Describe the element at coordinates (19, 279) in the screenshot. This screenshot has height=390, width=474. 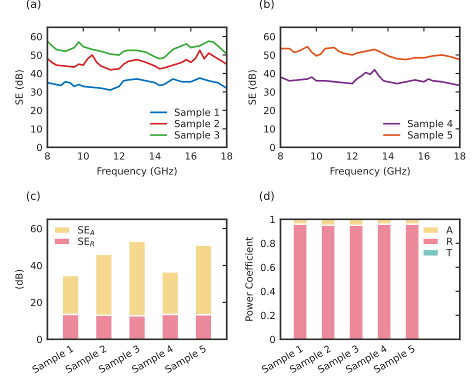
I see `y-axis-title: (dB)` at that location.